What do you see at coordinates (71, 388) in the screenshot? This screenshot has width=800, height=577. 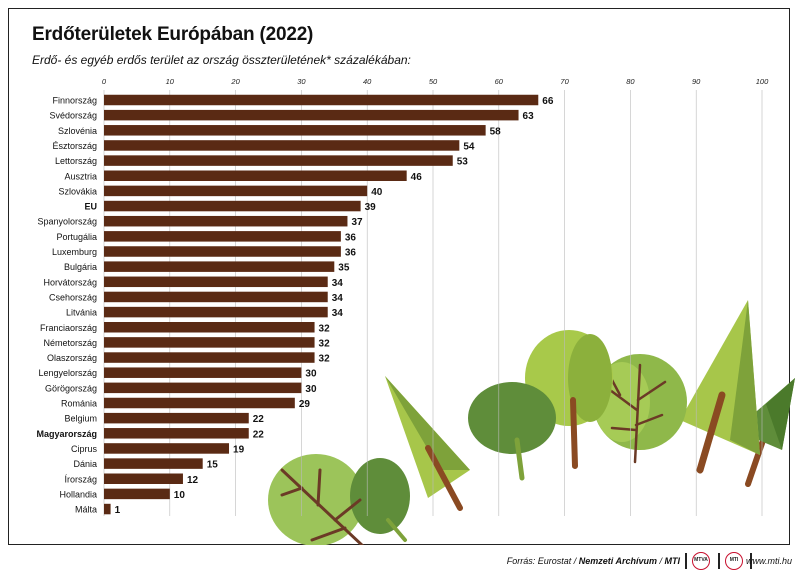 I see `category-label: Görögország` at bounding box center [71, 388].